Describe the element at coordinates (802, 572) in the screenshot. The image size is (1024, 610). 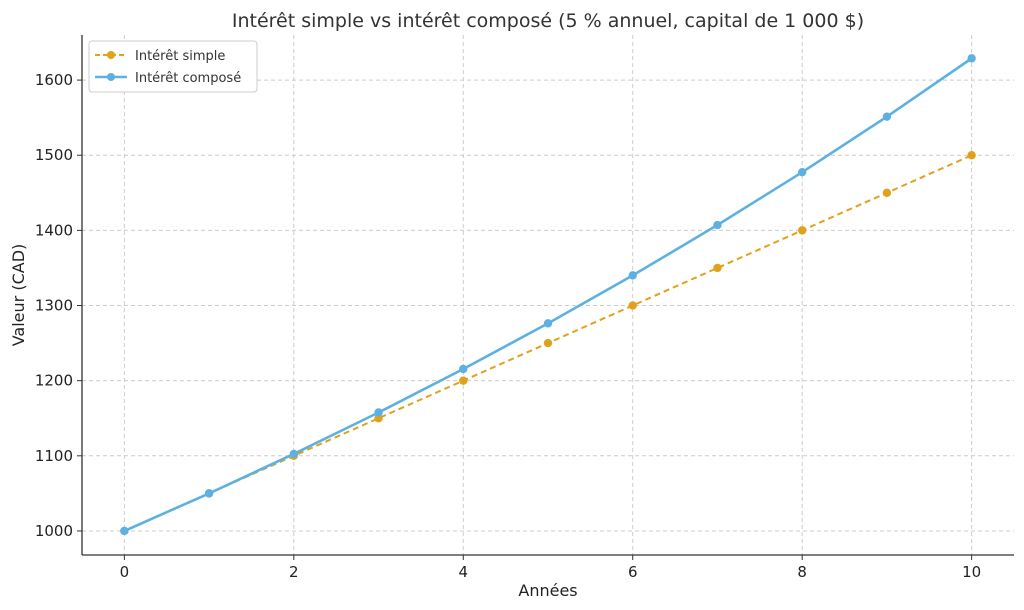
I see `x-tick-label-8: 8` at that location.